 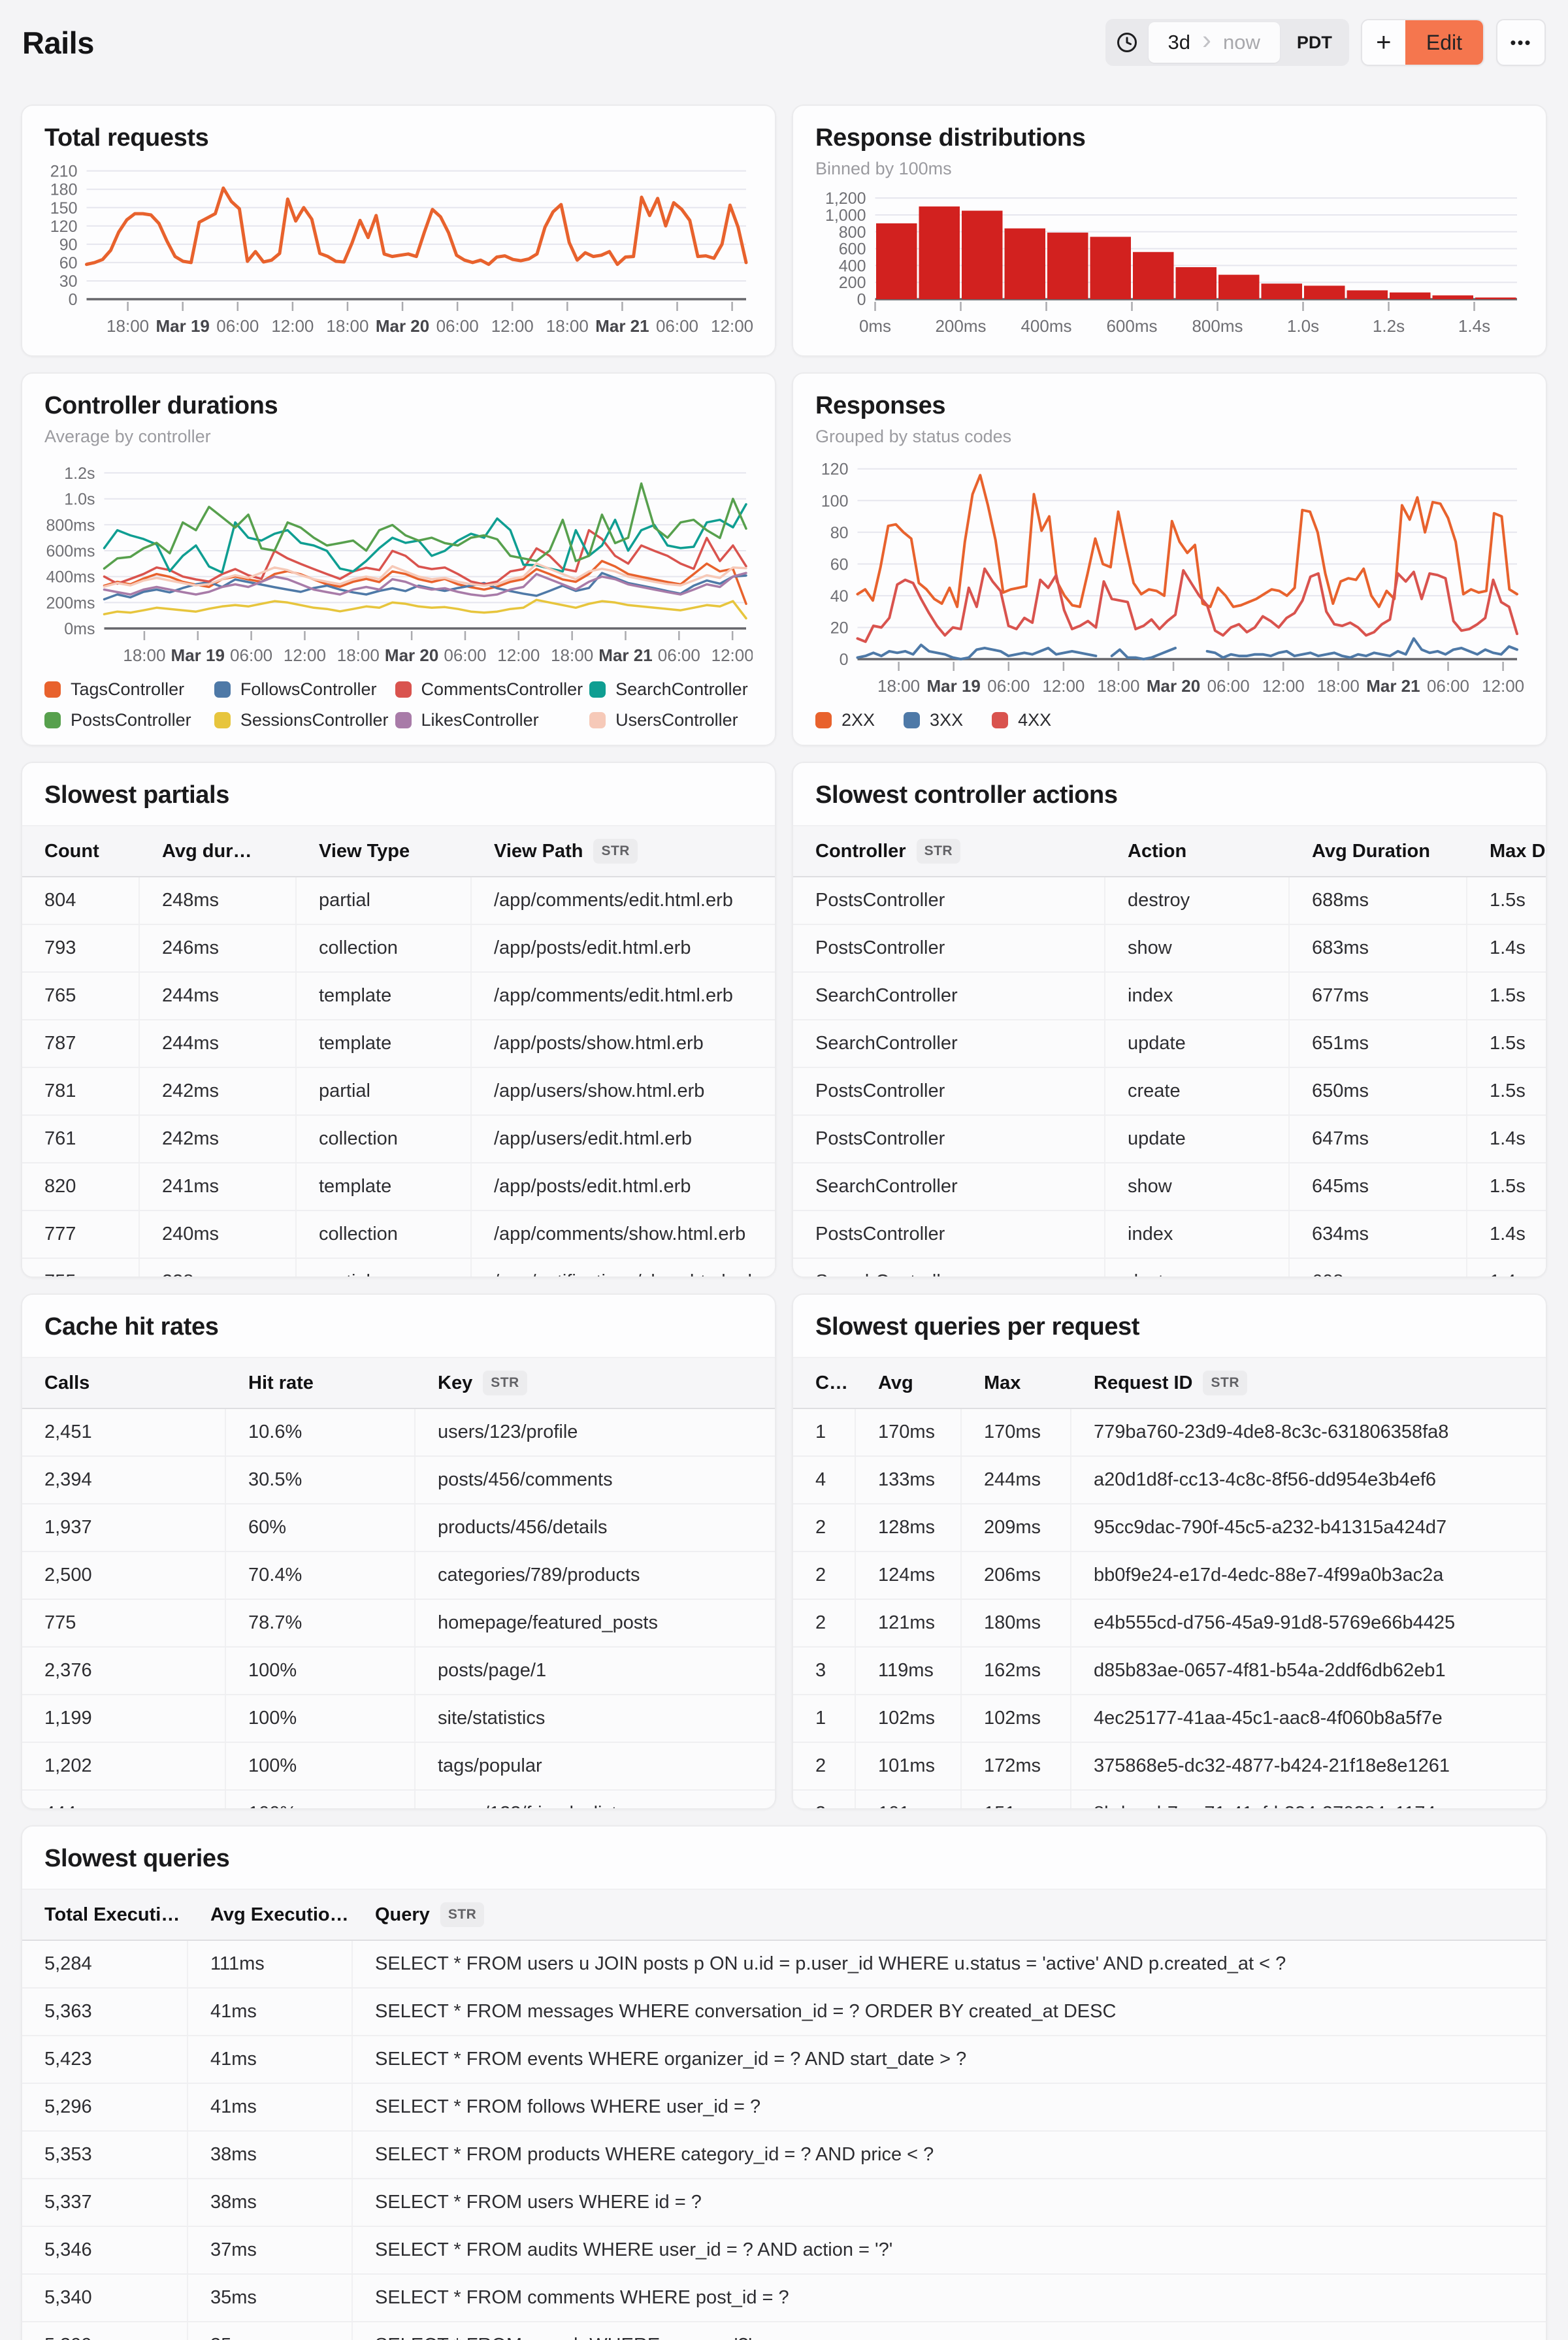 What do you see at coordinates (623, 851) in the screenshot?
I see `column-header: View Path STR` at bounding box center [623, 851].